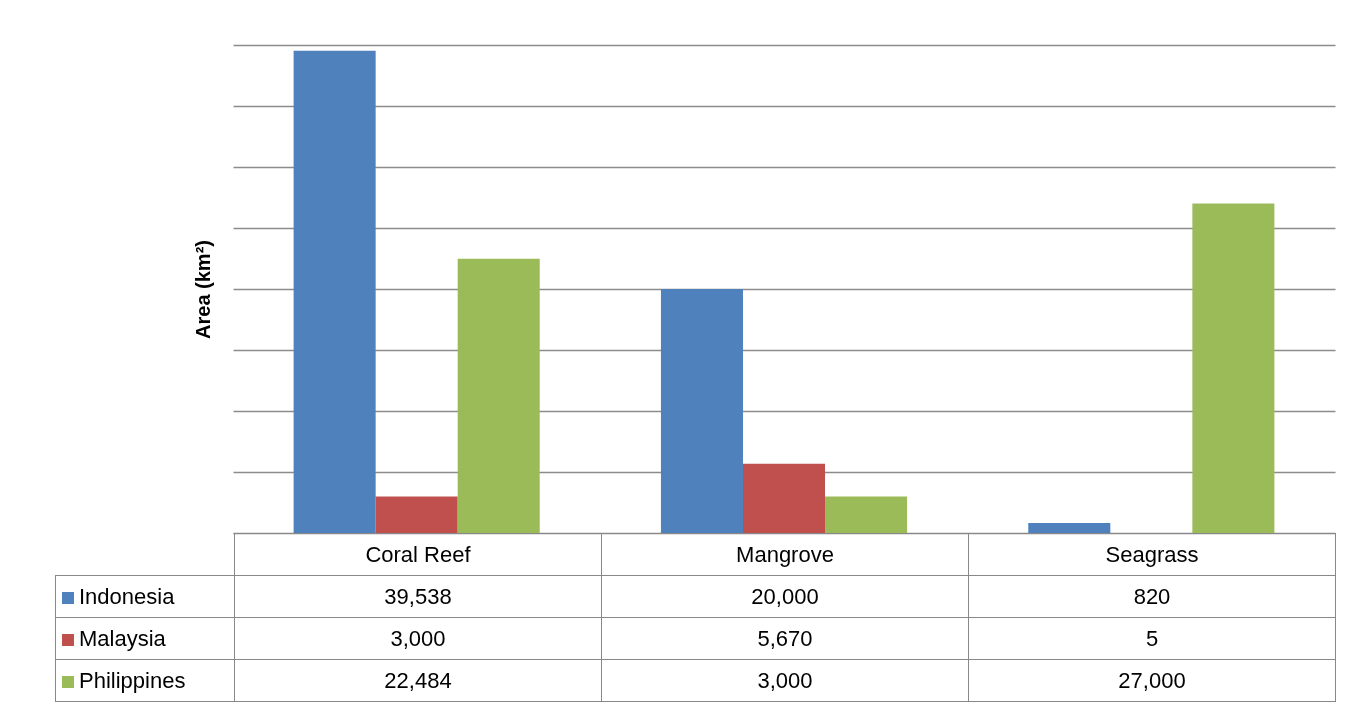 This screenshot has height=722, width=1358. Describe the element at coordinates (1152, 554) in the screenshot. I see `x-tick-label: Seagrass` at that location.